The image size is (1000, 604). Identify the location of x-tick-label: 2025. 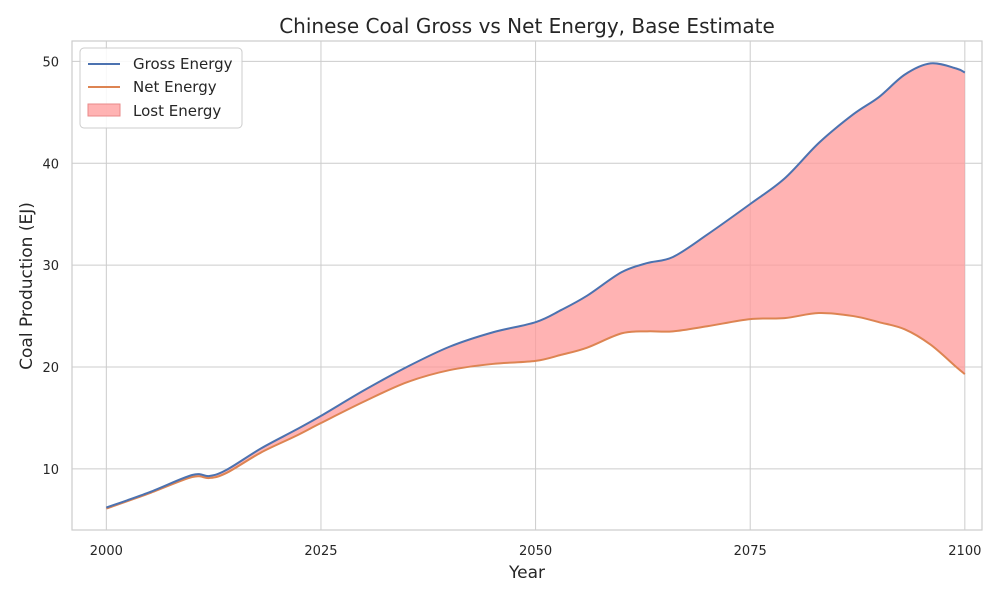
(320, 551).